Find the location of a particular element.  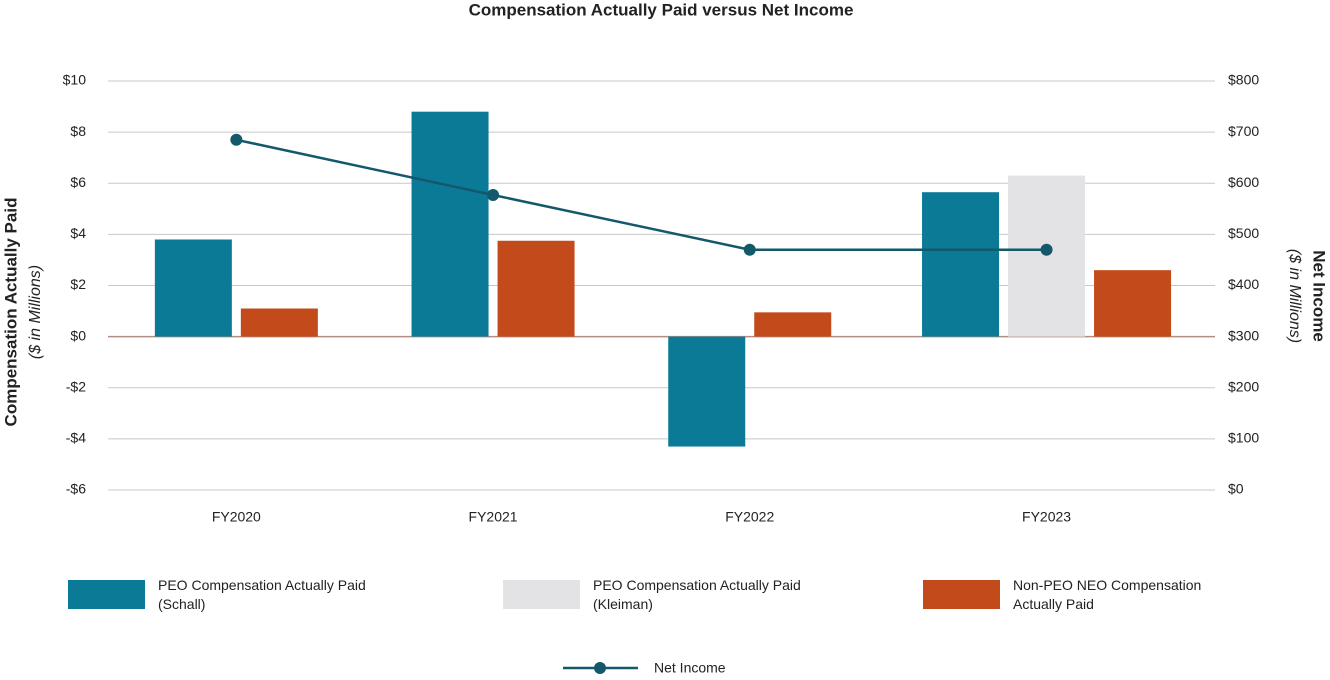

y-tick-label: $10 is located at coordinates (75, 80).